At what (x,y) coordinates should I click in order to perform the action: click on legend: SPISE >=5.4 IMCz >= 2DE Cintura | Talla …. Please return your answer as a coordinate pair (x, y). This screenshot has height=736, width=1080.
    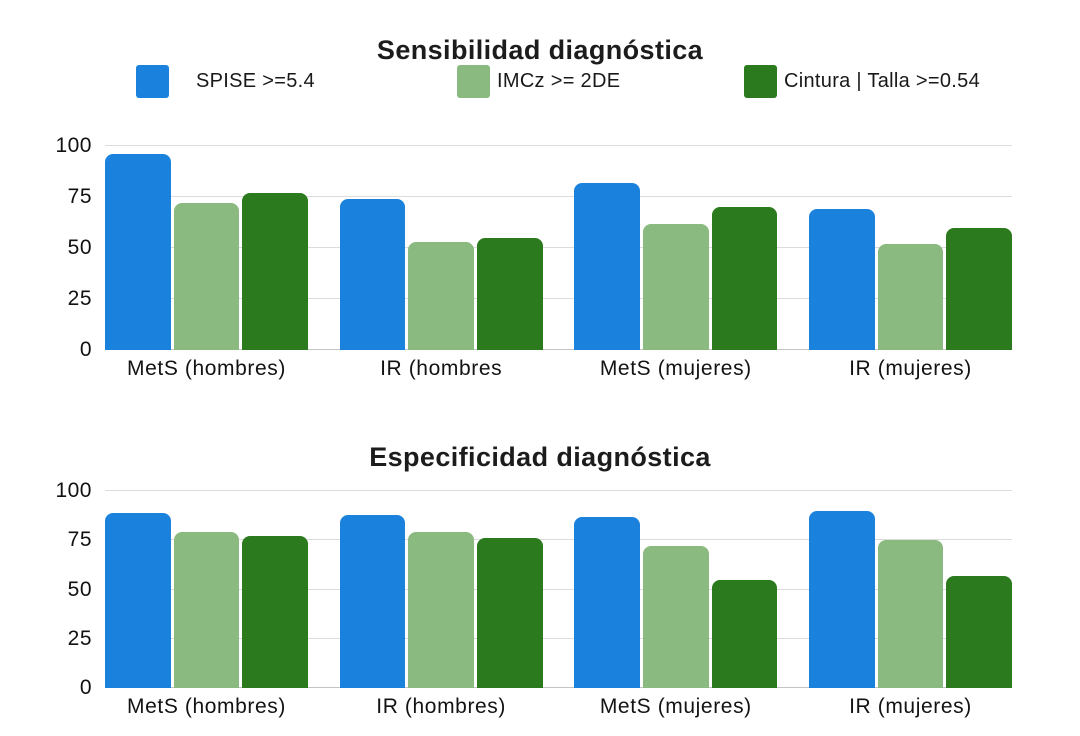
    Looking at the image, I should click on (540, 81).